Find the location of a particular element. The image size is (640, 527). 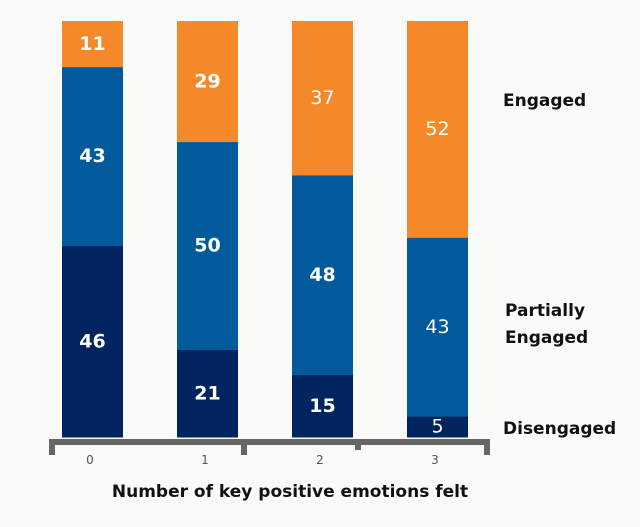

legend-partially: Partially is located at coordinates (545, 311).